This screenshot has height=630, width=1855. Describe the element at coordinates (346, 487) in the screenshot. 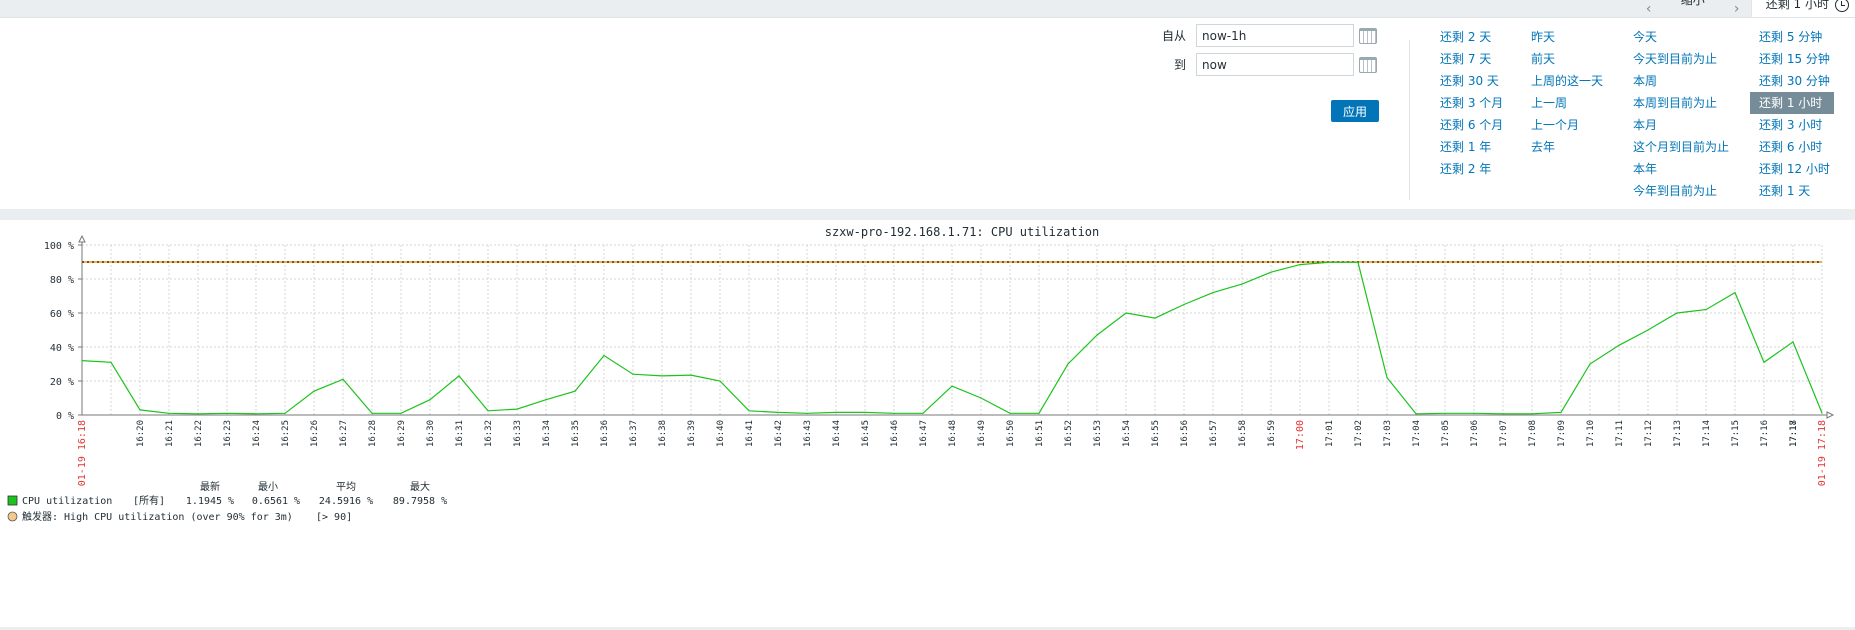

I see `legend-header: 平均` at that location.